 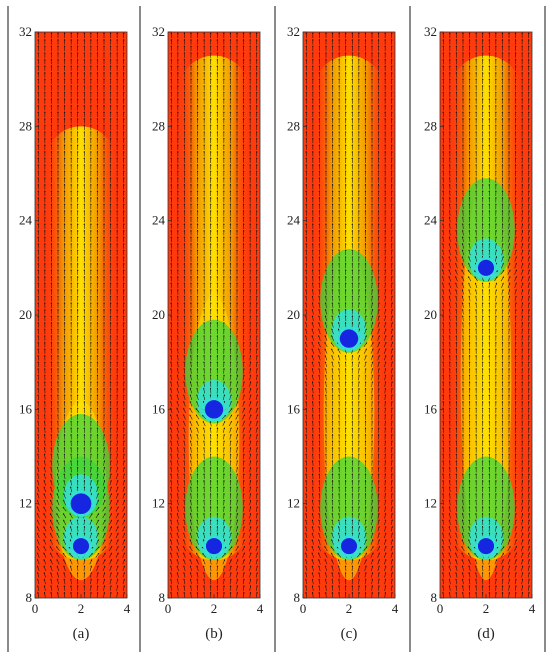 I want to click on x-tick-label: 2, so click(x=214, y=608).